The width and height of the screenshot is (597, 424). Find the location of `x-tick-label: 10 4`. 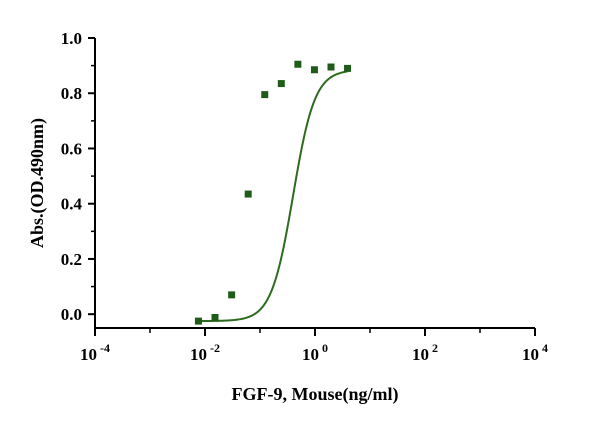

x-tick-label: 10 4 is located at coordinates (535, 352).